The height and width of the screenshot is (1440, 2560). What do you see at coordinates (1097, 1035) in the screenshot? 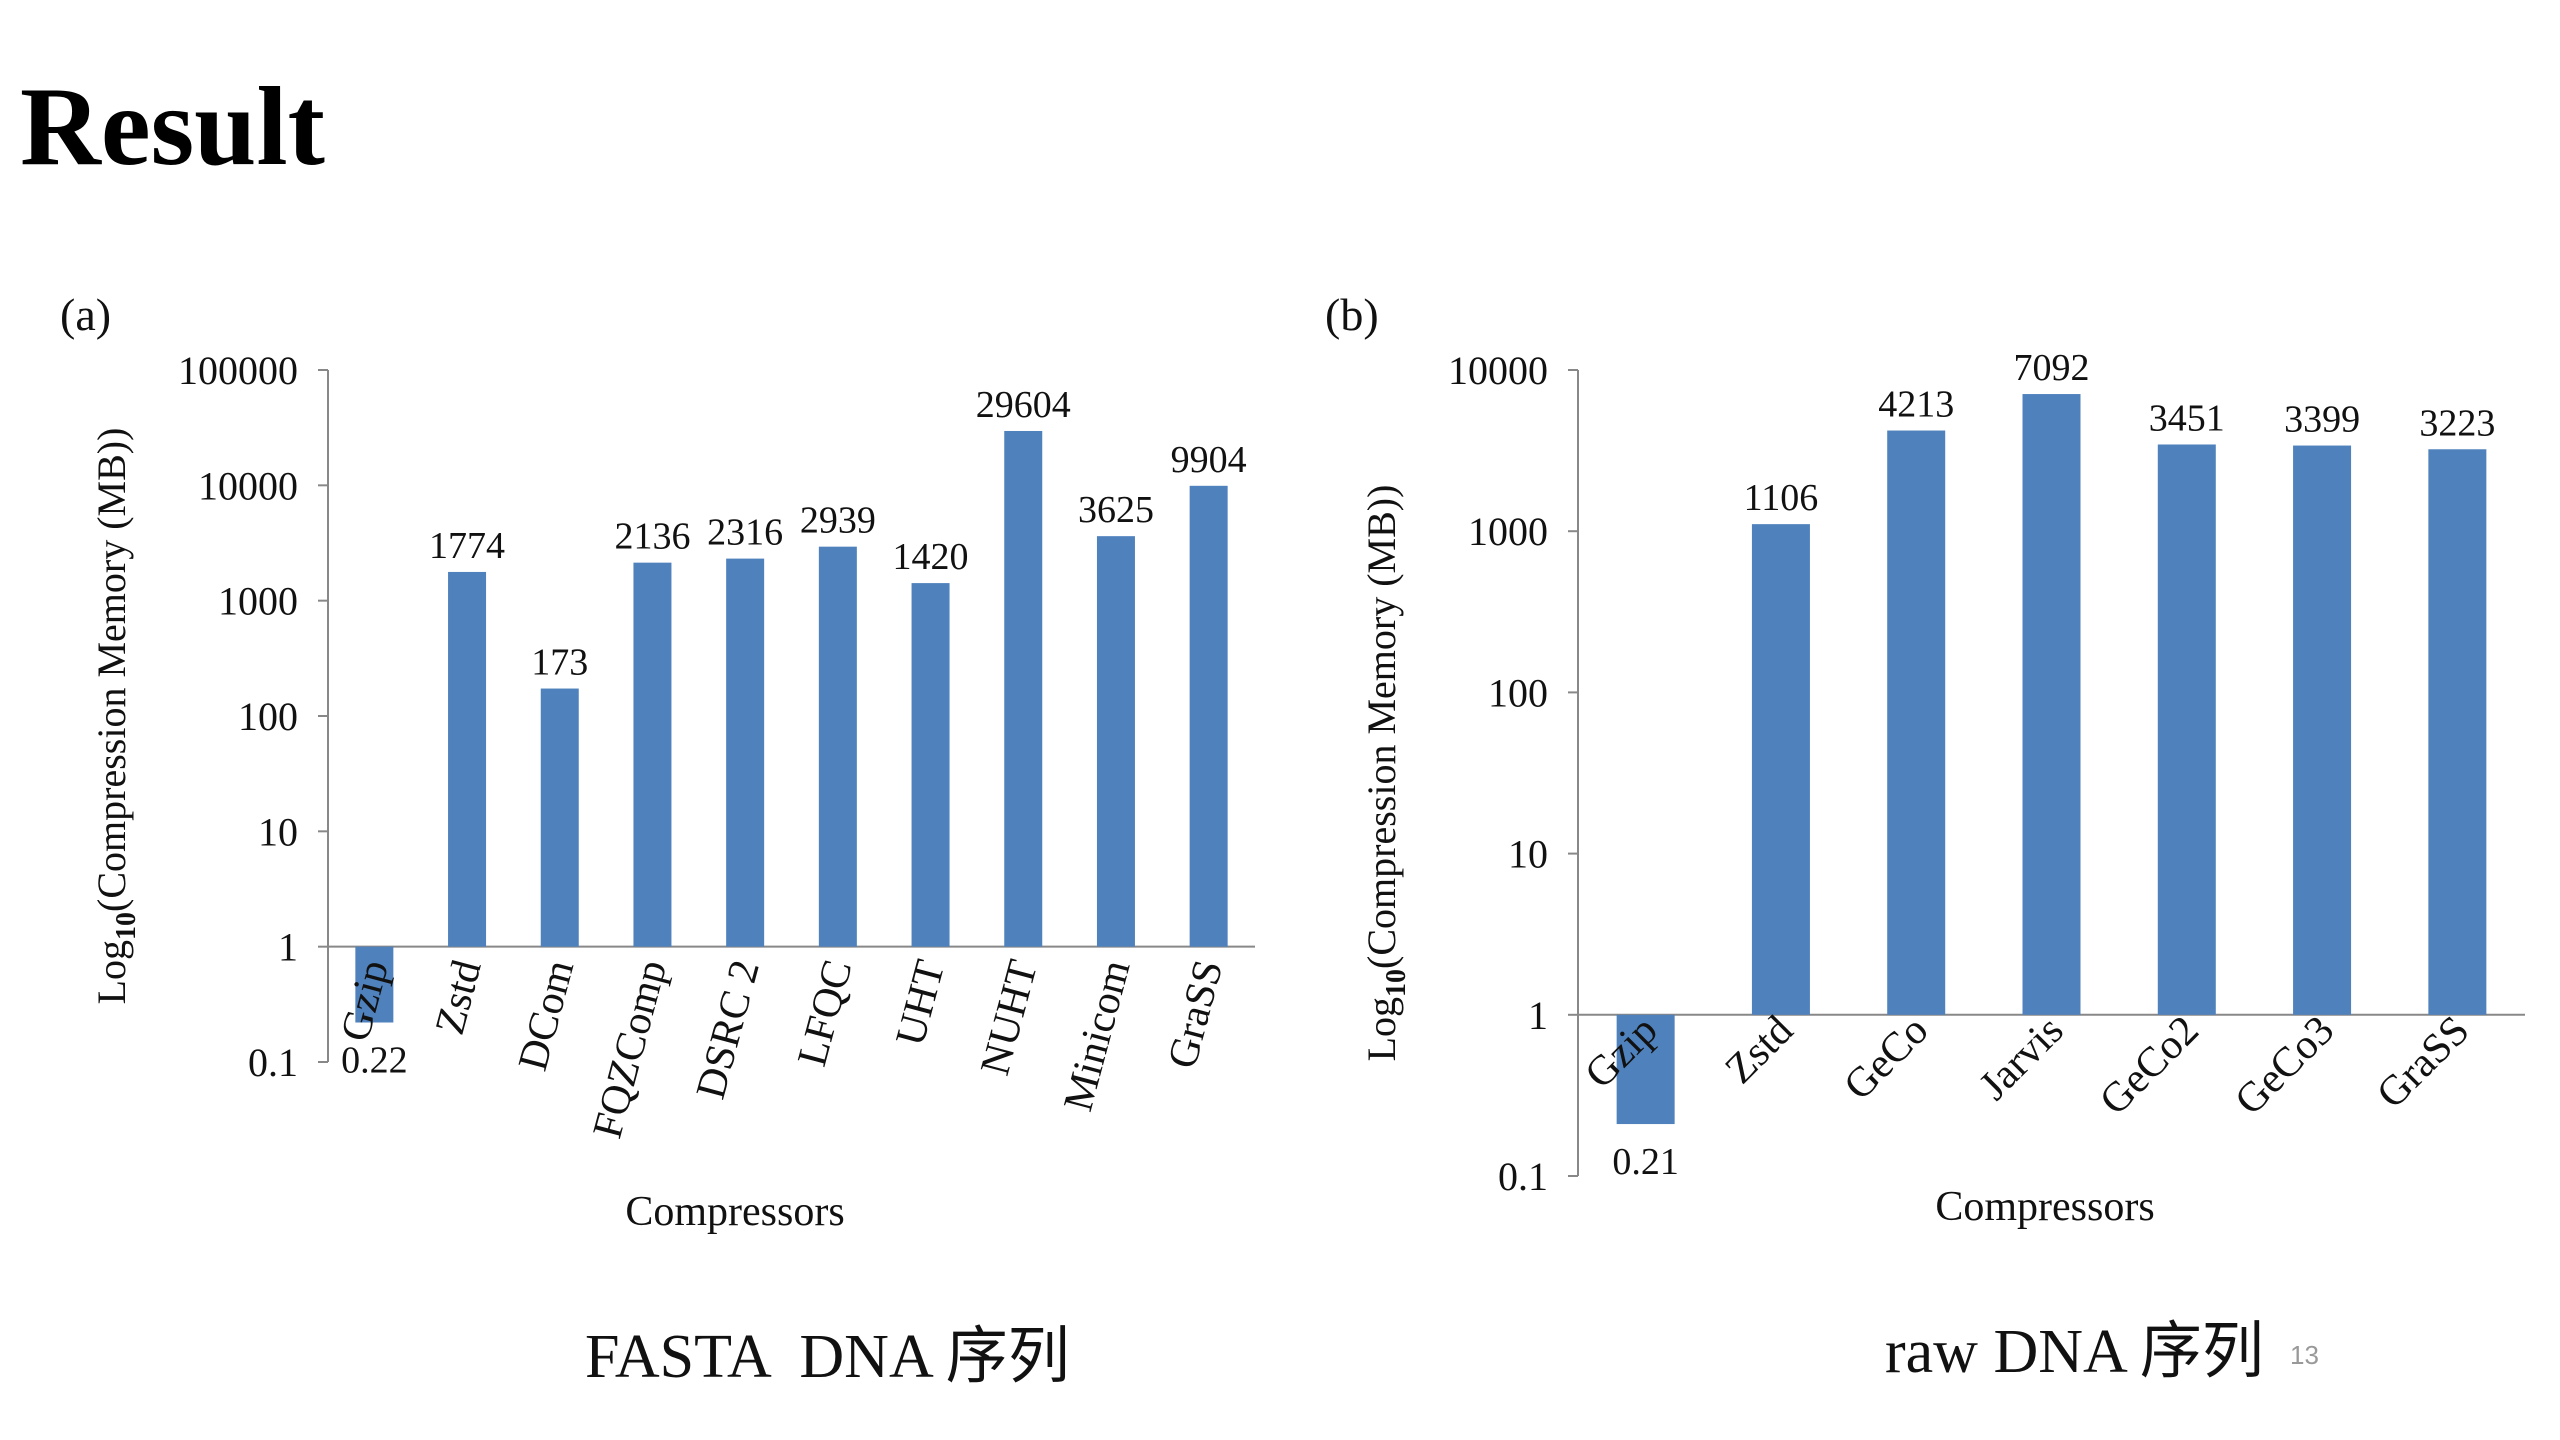
I see `chart-a-category-label: Minicom` at bounding box center [1097, 1035].